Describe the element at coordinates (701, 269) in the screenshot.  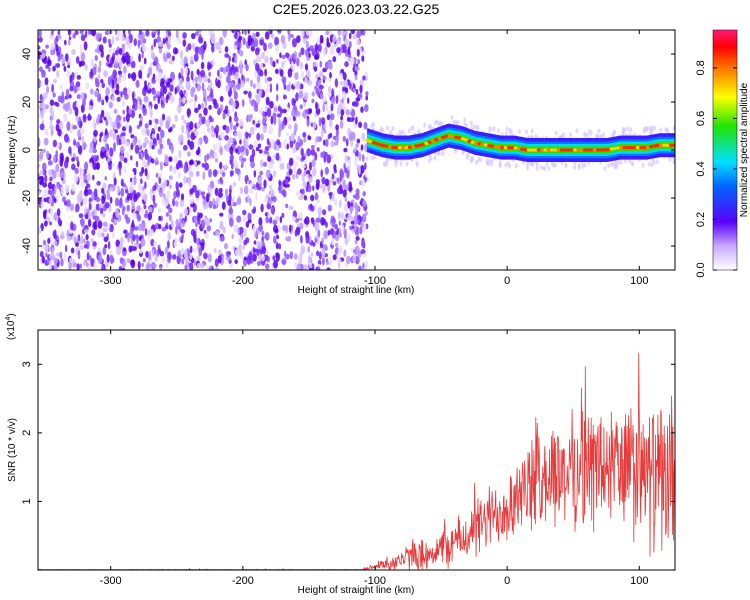
I see `colorbar-tick-label: 0.0` at that location.